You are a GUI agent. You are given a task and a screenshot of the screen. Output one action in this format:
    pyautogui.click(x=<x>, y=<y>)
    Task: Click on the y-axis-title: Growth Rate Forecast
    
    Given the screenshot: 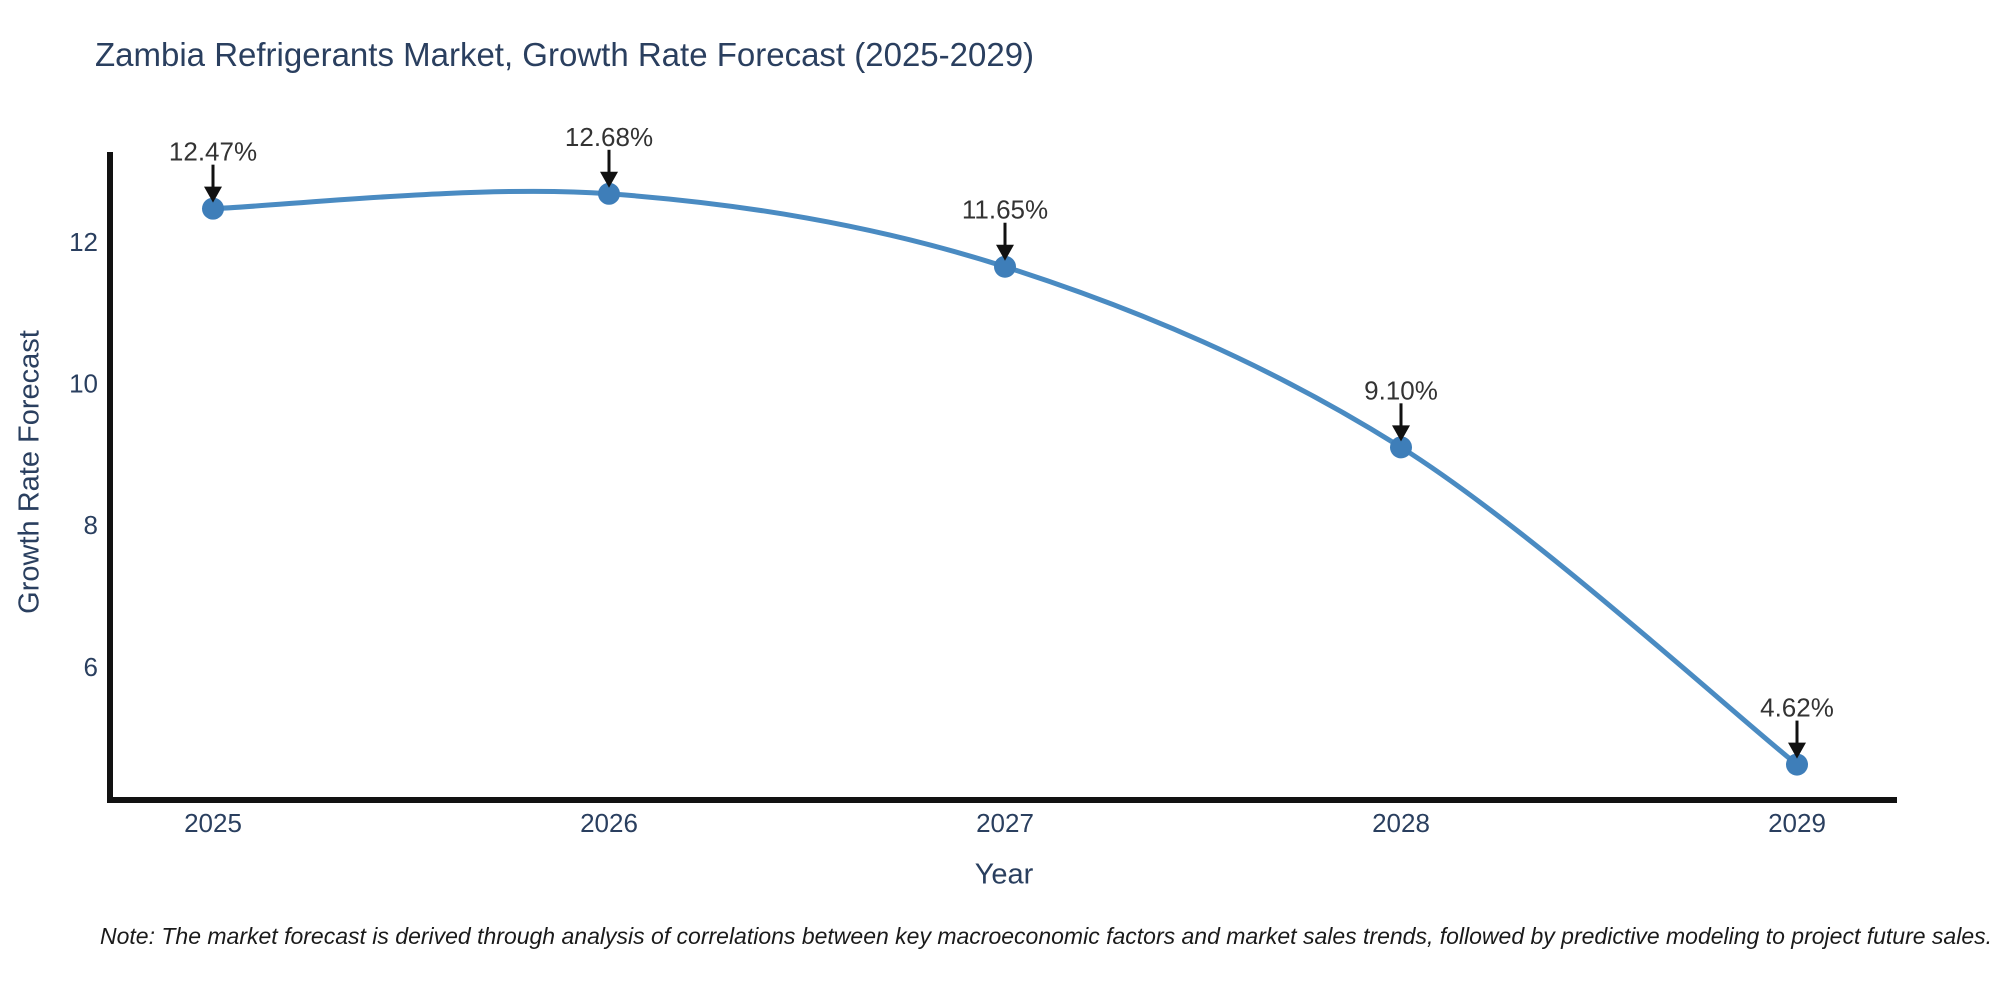 What is the action you would take?
    pyautogui.click(x=29, y=472)
    